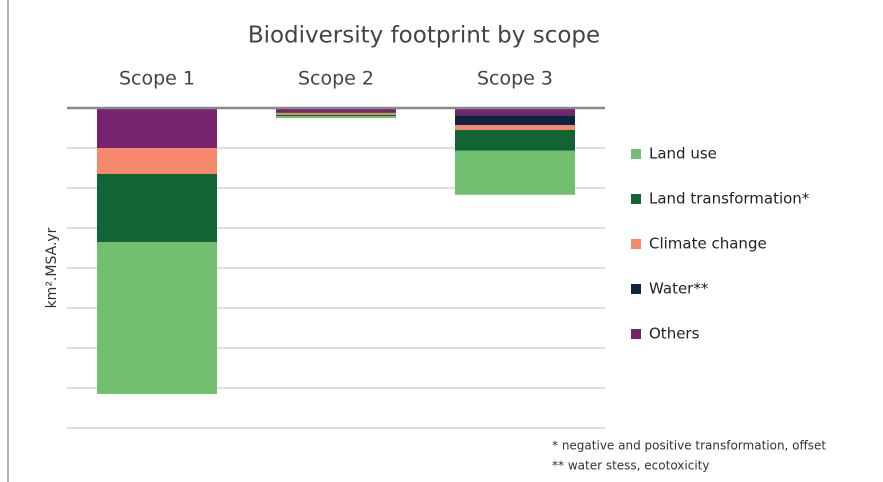 Image resolution: width=883 pixels, height=482 pixels. Describe the element at coordinates (674, 334) in the screenshot. I see `legend-label: Others` at that location.